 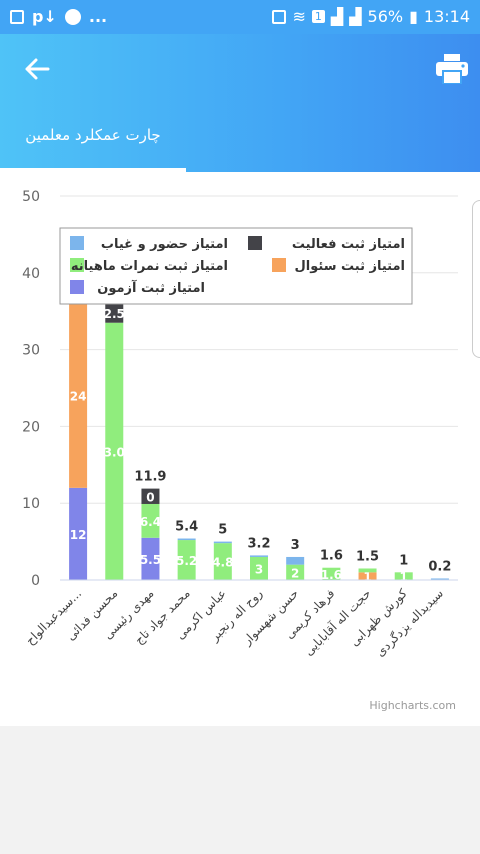 What do you see at coordinates (151, 287) in the screenshot?
I see `legend-label: امتیاز ثبت آزمون` at bounding box center [151, 287].